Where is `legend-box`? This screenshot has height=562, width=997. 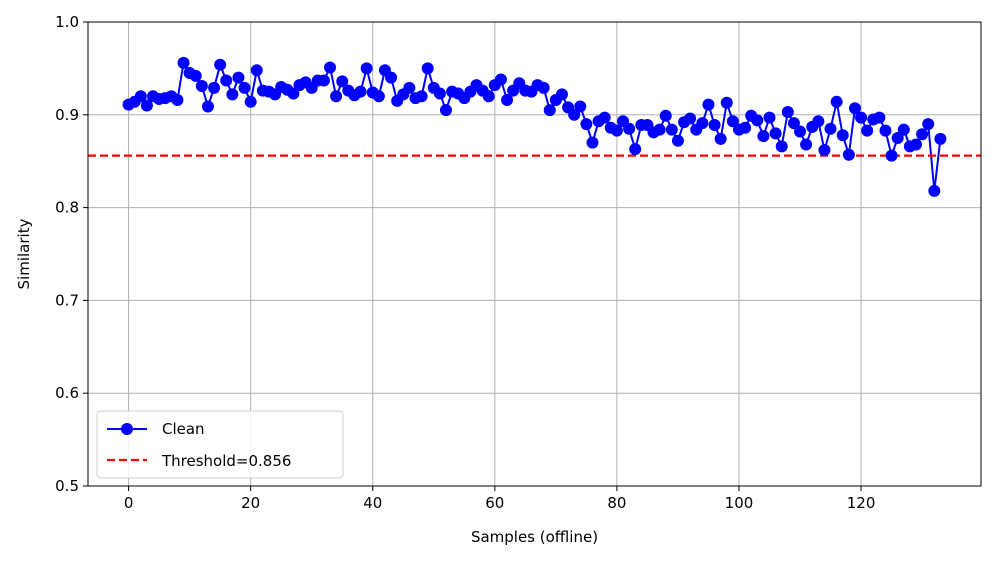
legend-box is located at coordinates (220, 444).